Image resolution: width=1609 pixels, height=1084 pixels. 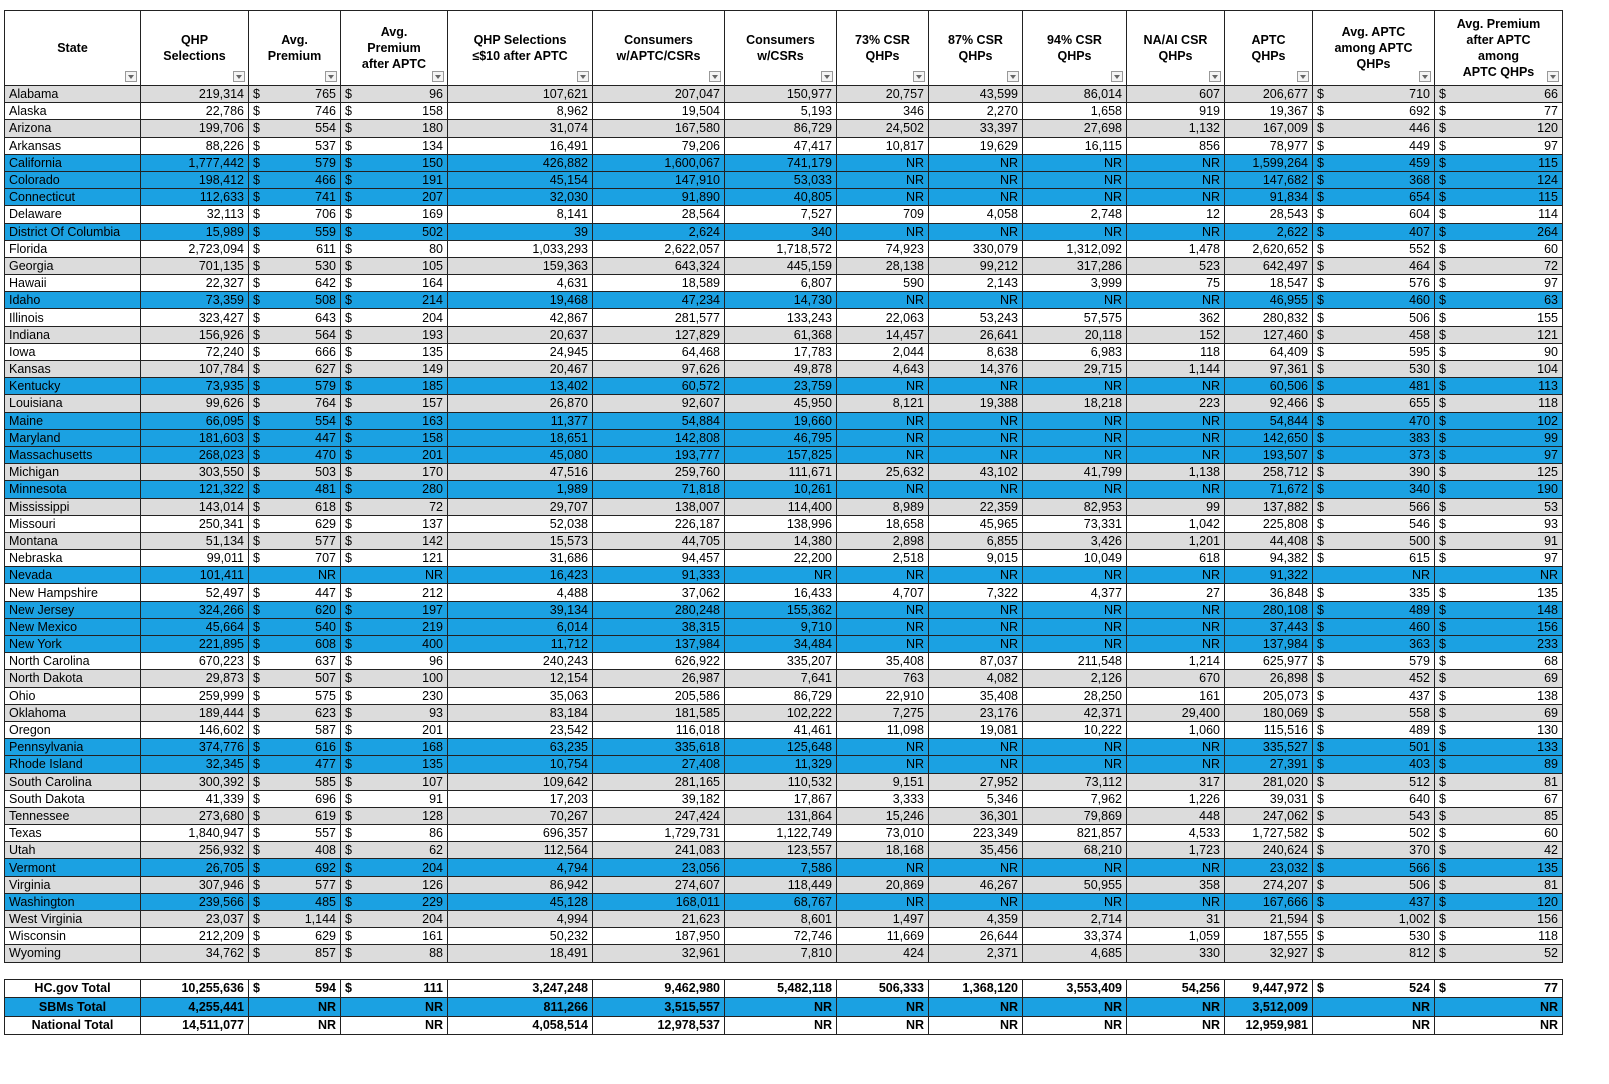 I want to click on cell-text: 91,834, so click(x=1288, y=197).